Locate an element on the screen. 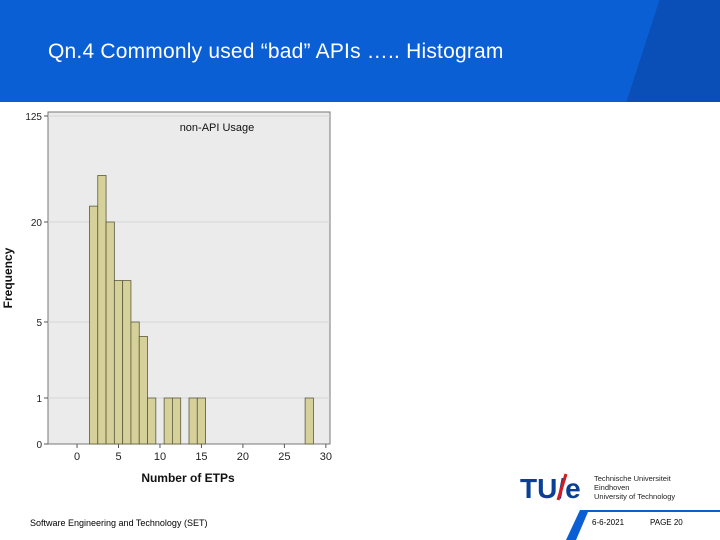 The image size is (720, 540). x-tick-label: 25 is located at coordinates (284, 457).